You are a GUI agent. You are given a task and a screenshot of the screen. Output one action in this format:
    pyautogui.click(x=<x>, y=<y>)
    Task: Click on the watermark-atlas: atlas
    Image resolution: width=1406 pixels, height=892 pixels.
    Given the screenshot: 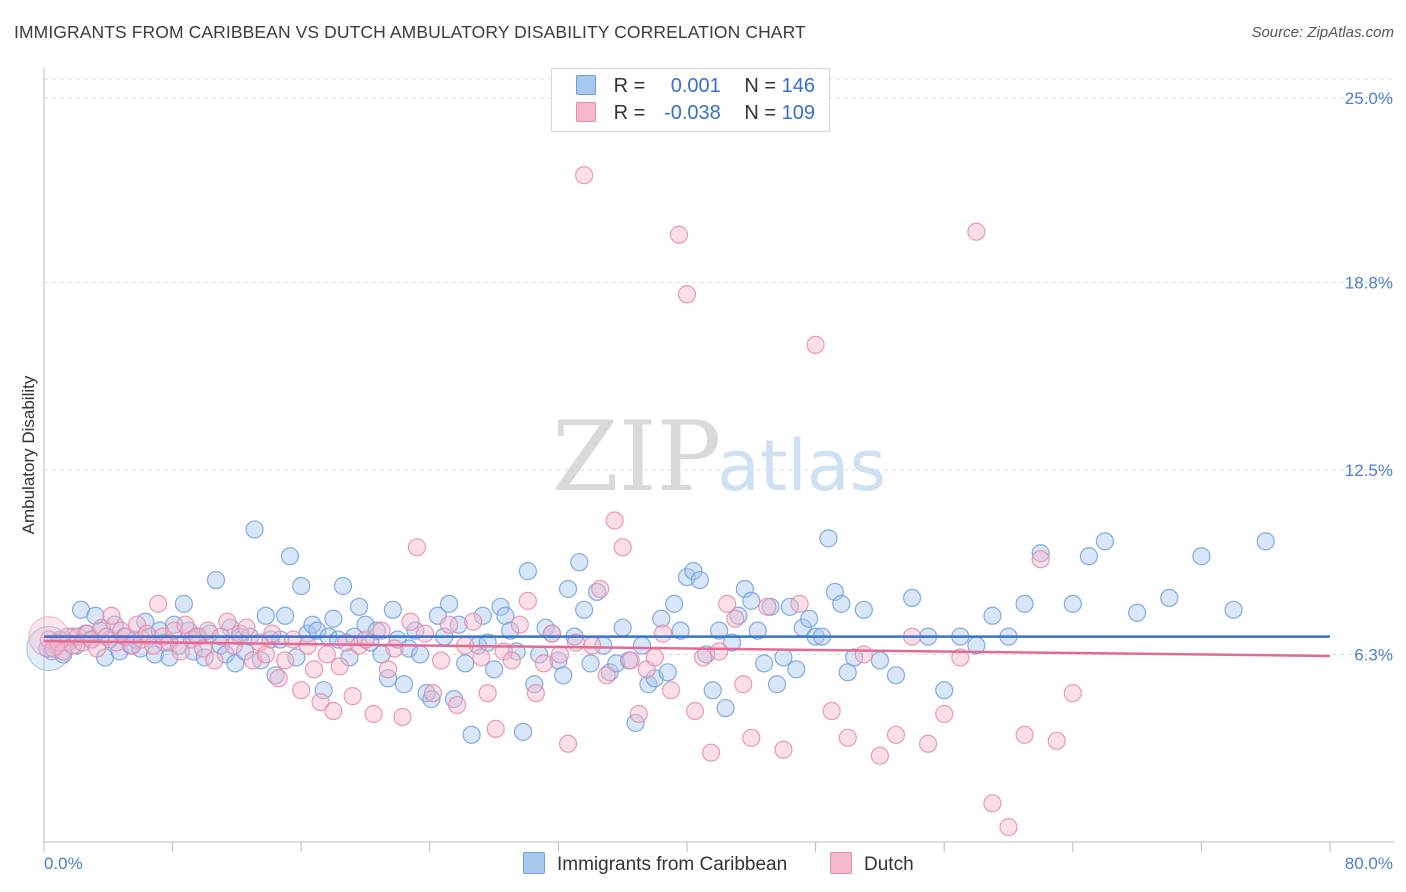 What is the action you would take?
    pyautogui.click(x=801, y=466)
    